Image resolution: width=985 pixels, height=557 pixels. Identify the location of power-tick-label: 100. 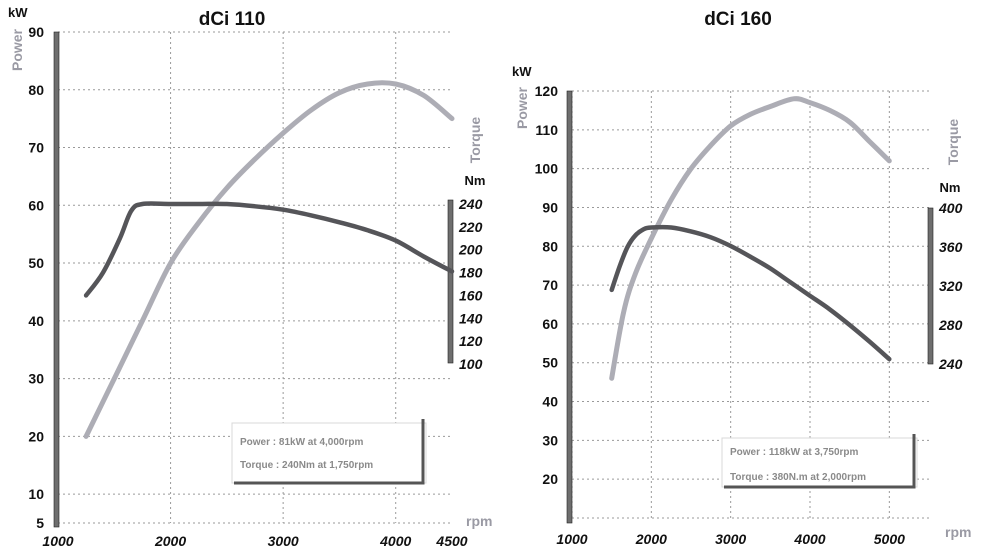
(547, 169).